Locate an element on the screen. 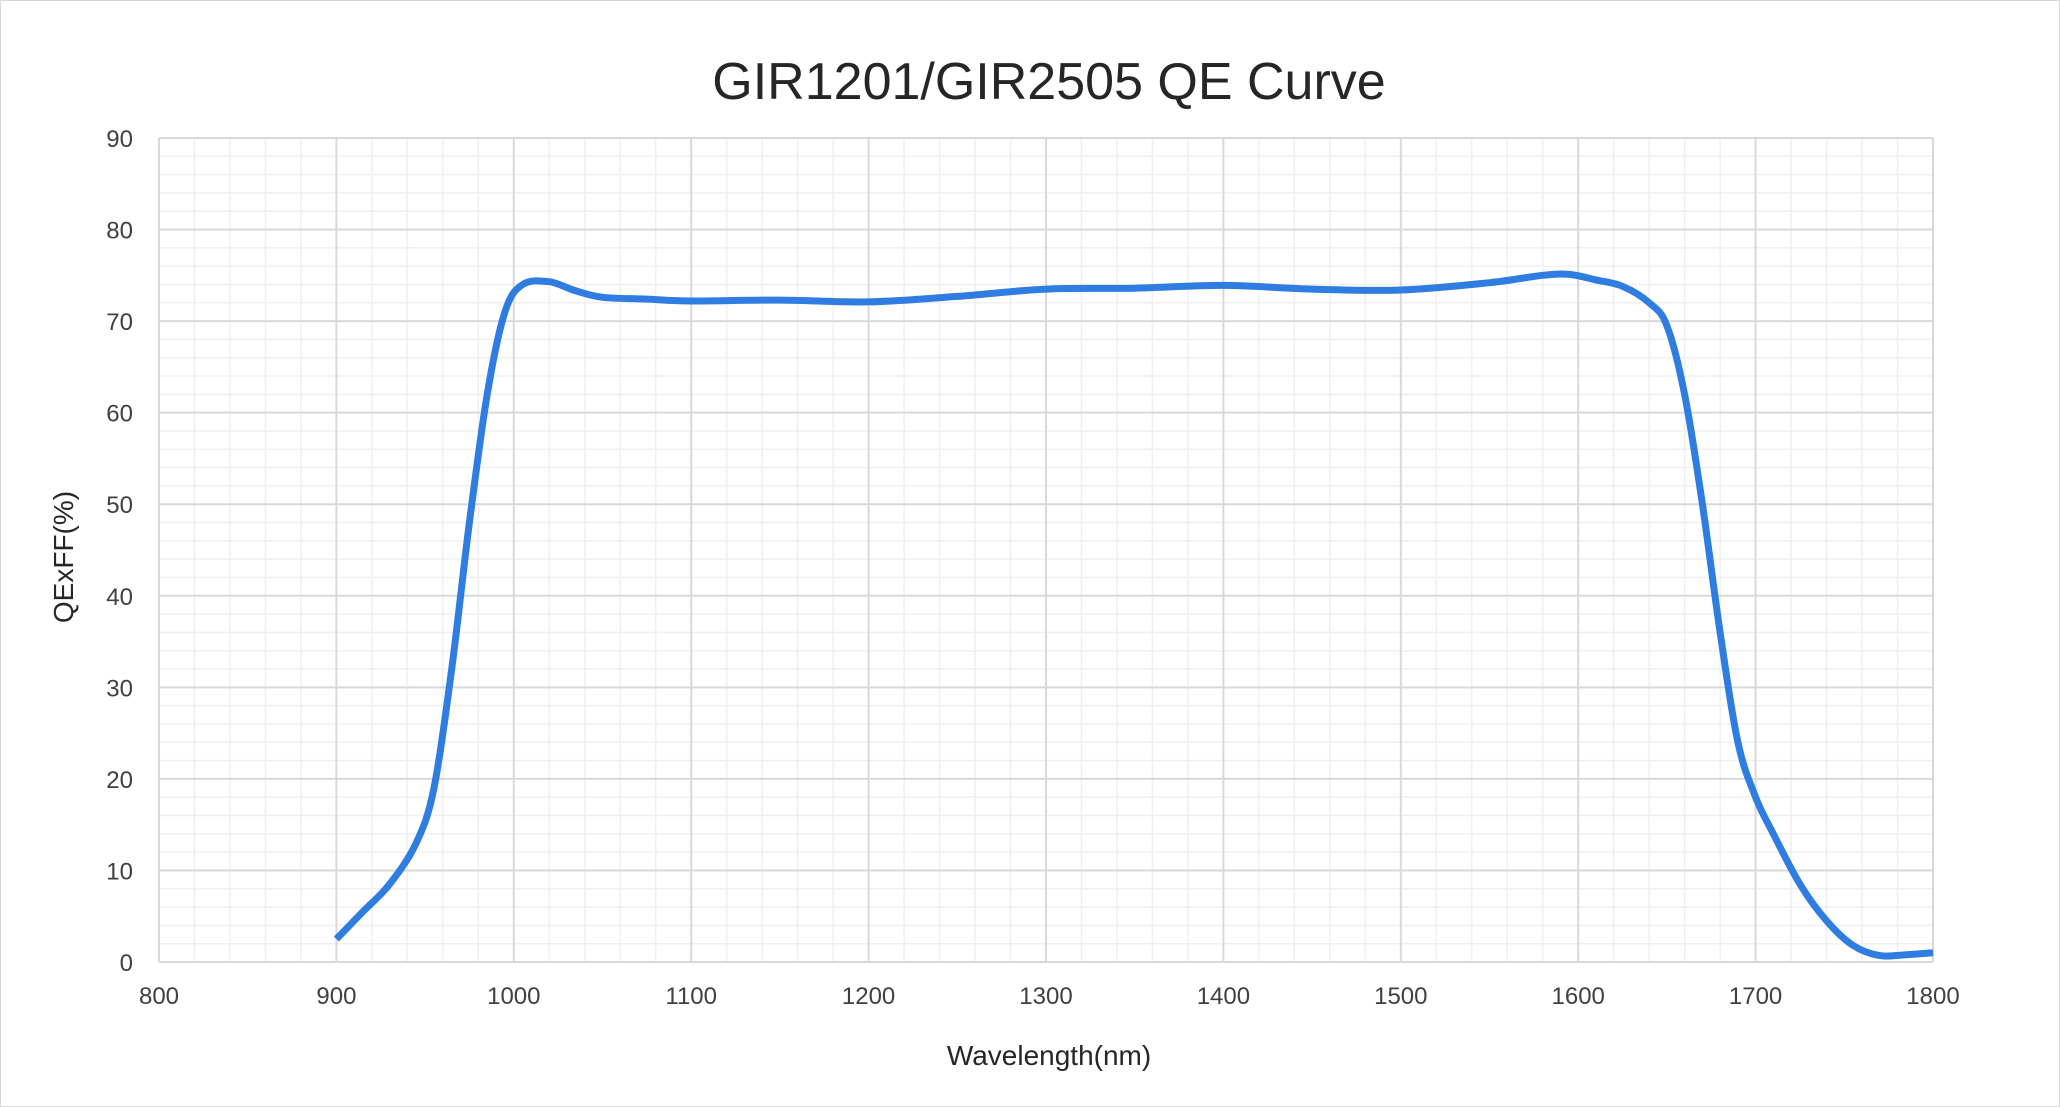 Image resolution: width=2060 pixels, height=1107 pixels. y-axis-tick-labels: 0 10 20 30 40 50 60 70 80 90 is located at coordinates (119, 551).